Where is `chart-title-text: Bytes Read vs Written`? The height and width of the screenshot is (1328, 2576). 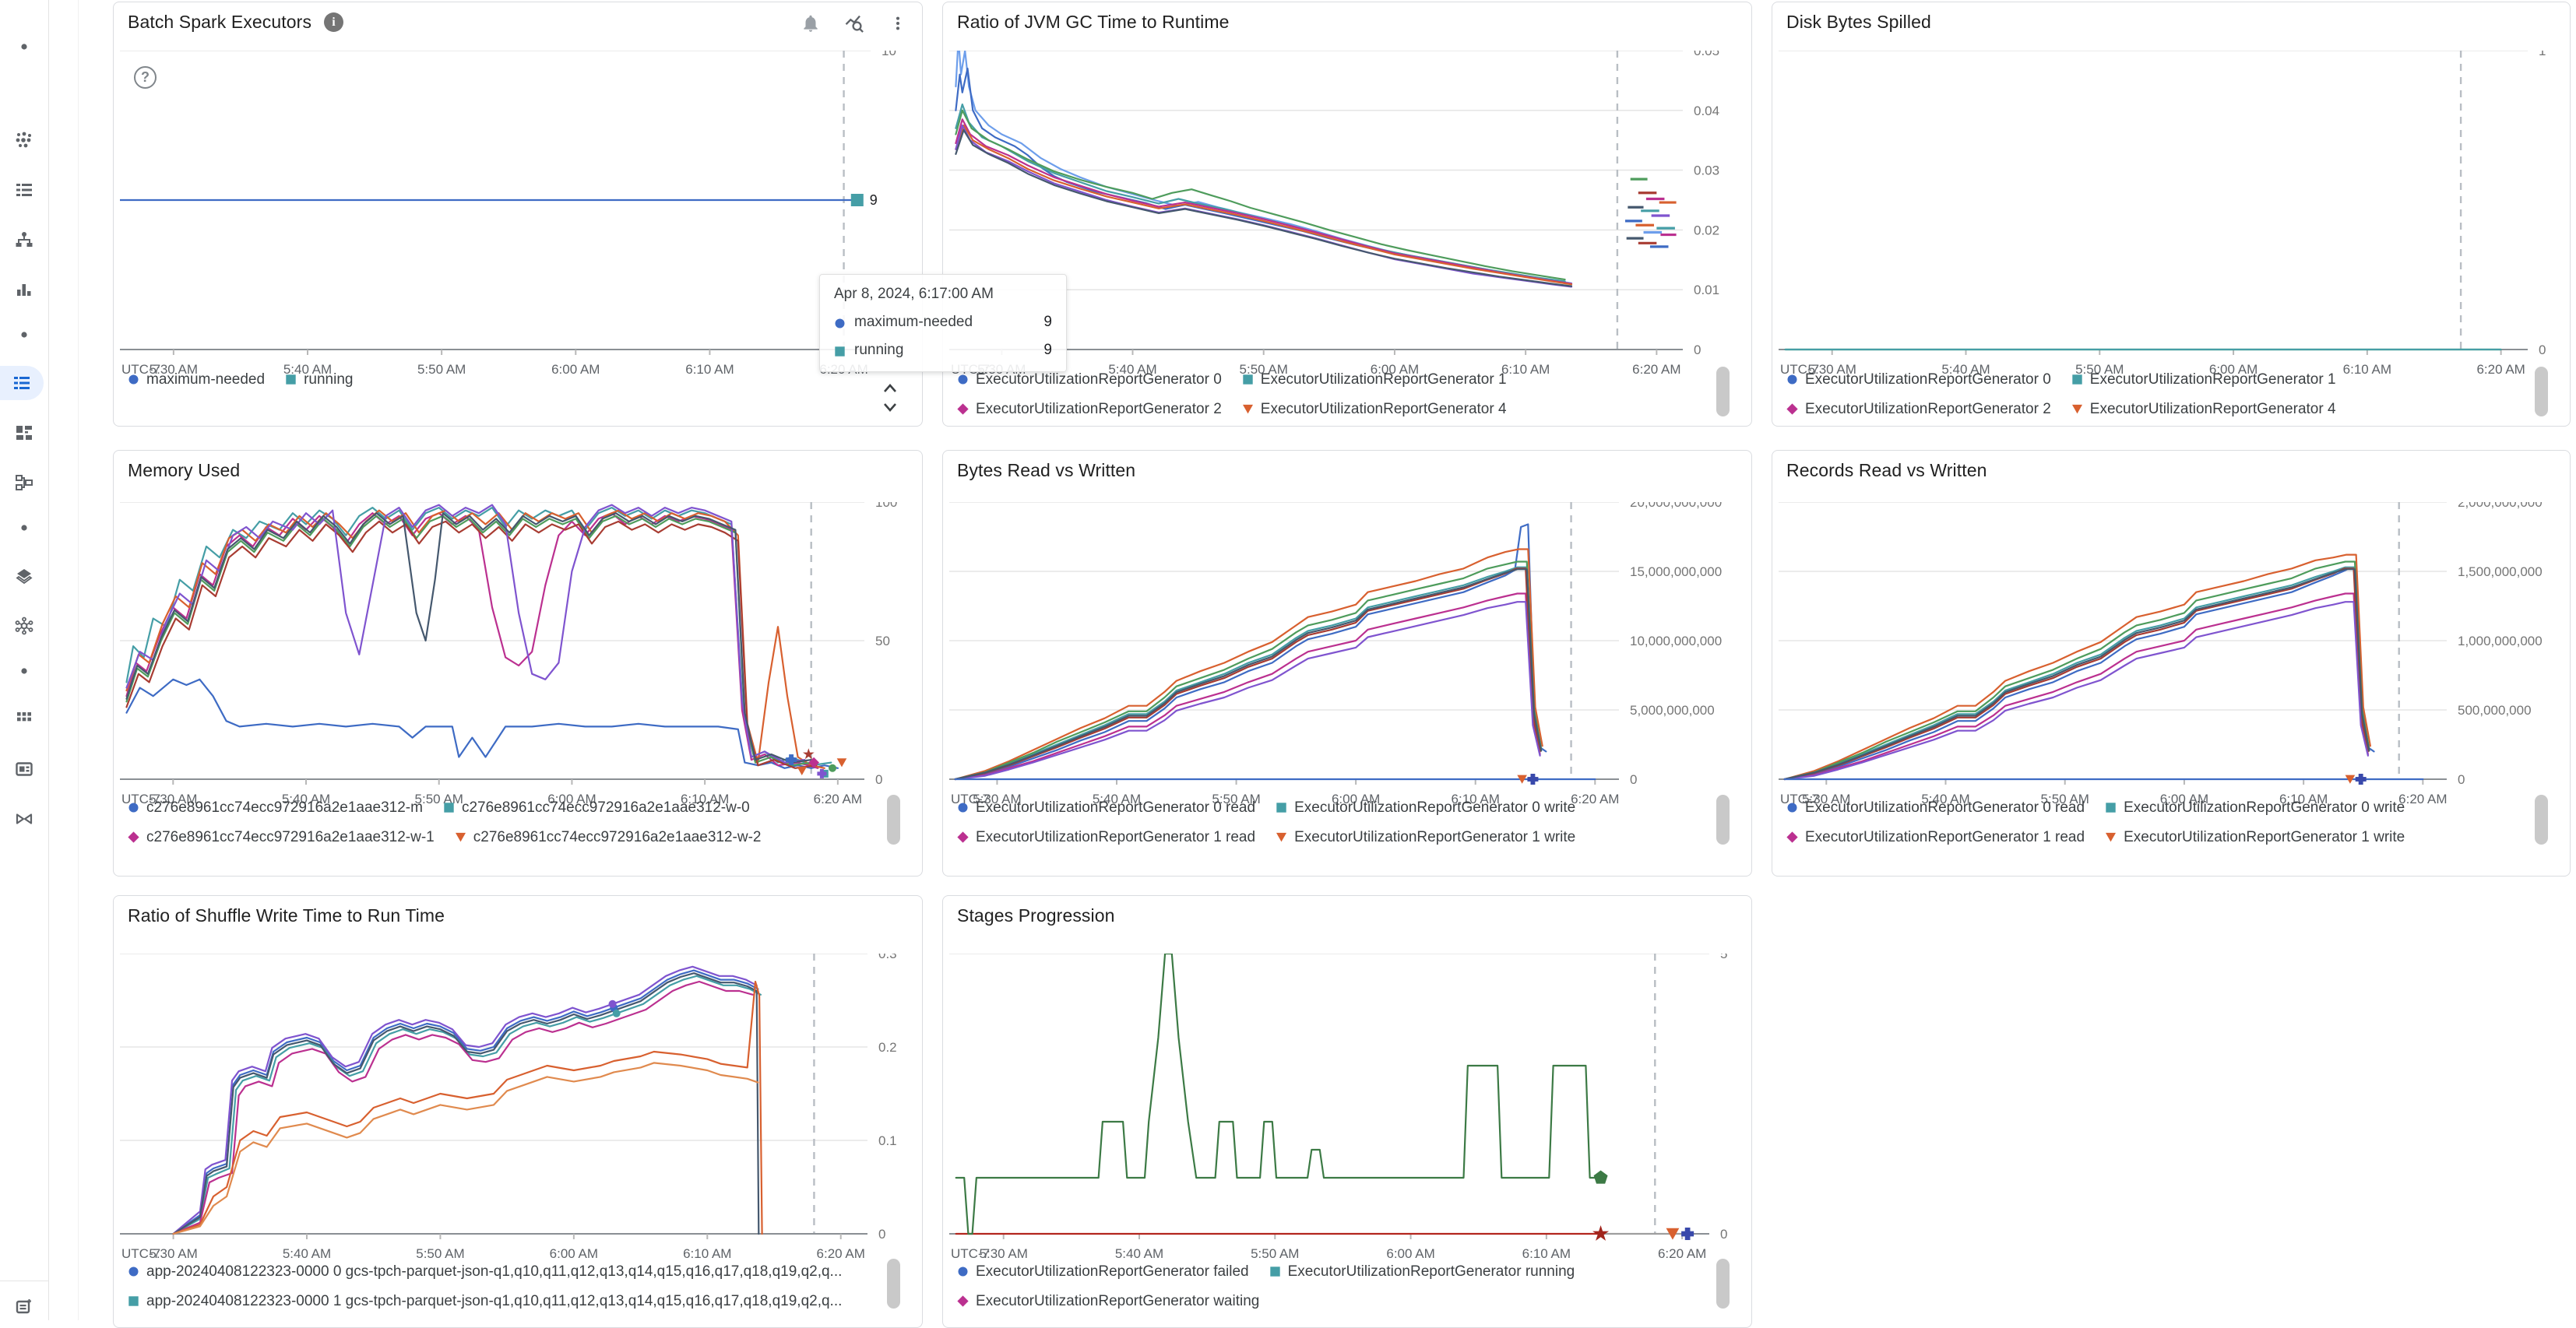 chart-title-text: Bytes Read vs Written is located at coordinates (1046, 470).